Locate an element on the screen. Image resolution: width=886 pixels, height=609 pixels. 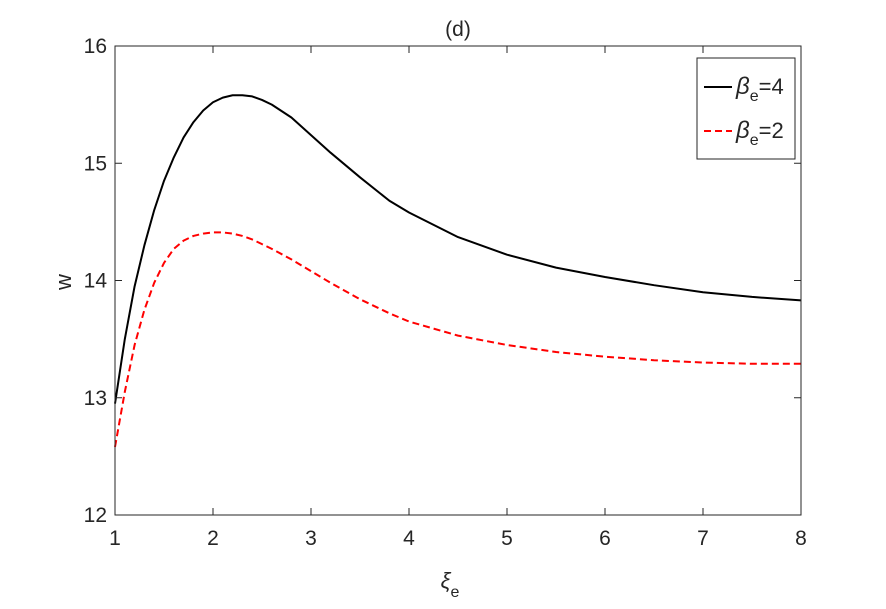
legend-label-beta-2: βe=2 is located at coordinates (759, 133).